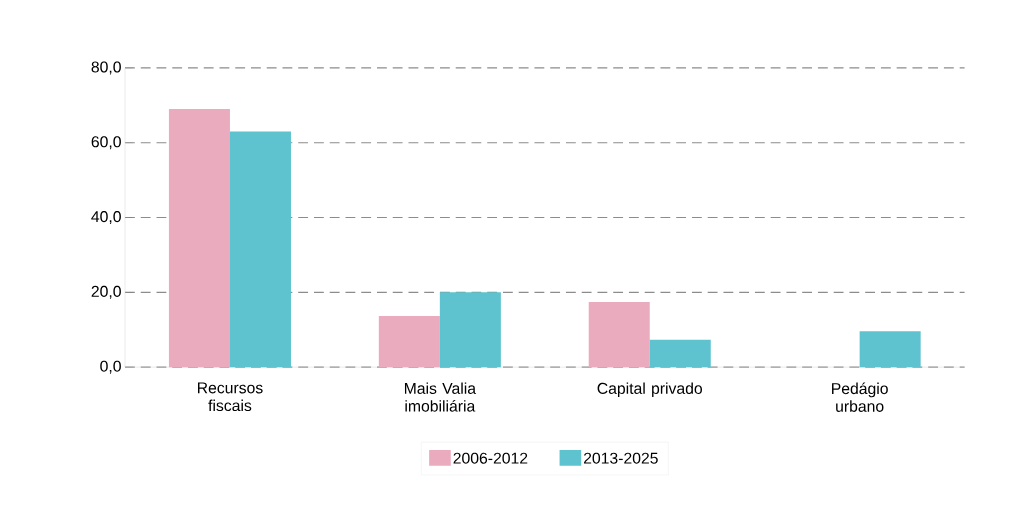  Describe the element at coordinates (490, 458) in the screenshot. I see `legend-label: 2006-2012` at that location.